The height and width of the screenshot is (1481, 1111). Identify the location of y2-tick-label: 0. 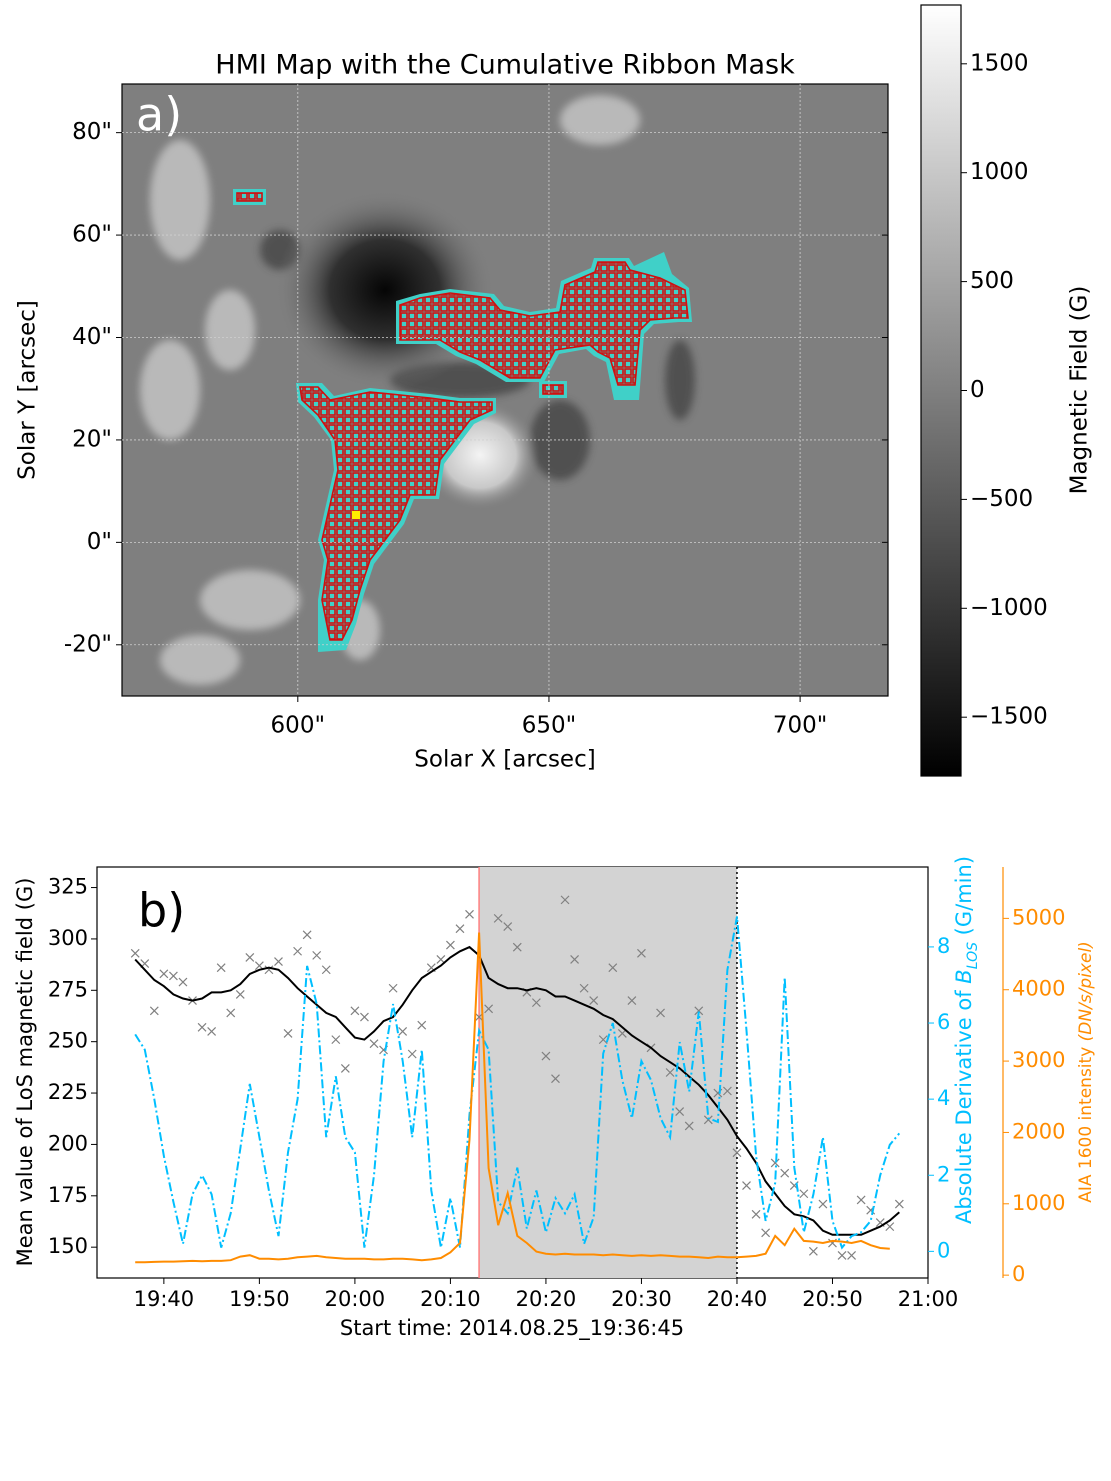
(943, 1250).